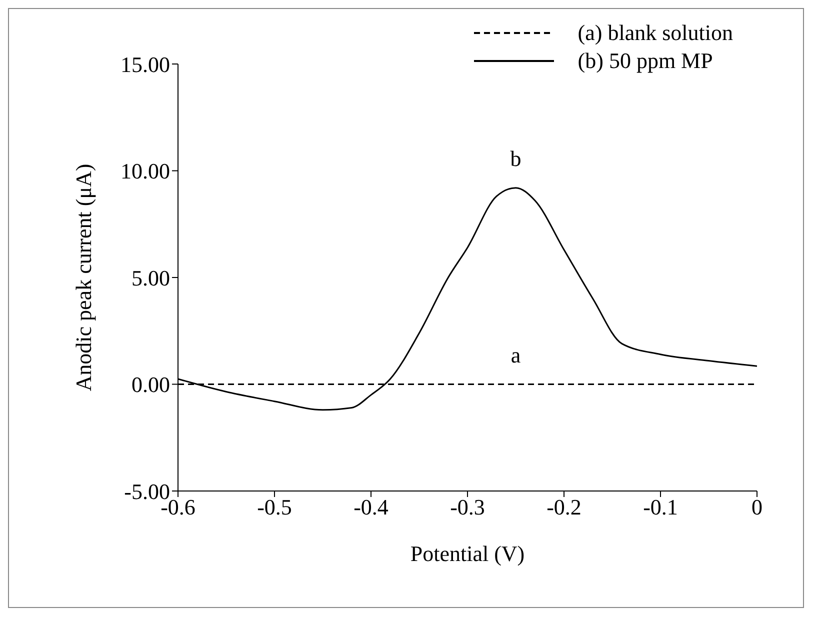  I want to click on y-tick-label: 5.00, so click(151, 277).